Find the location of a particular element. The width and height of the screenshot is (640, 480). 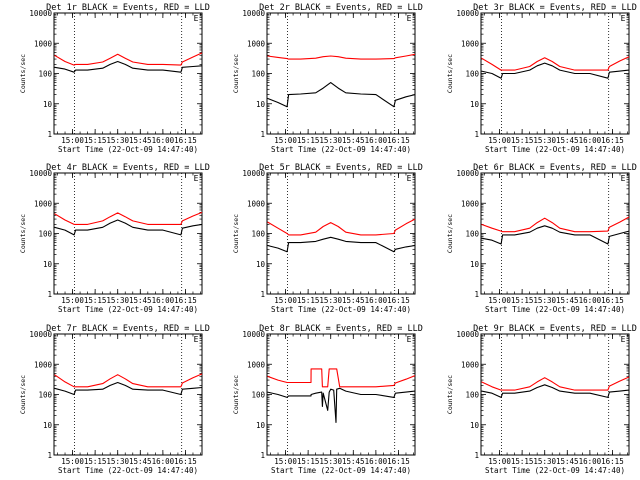

panel-title: Det 4r BLACK = Events, RED = LLD is located at coordinates (128, 168).